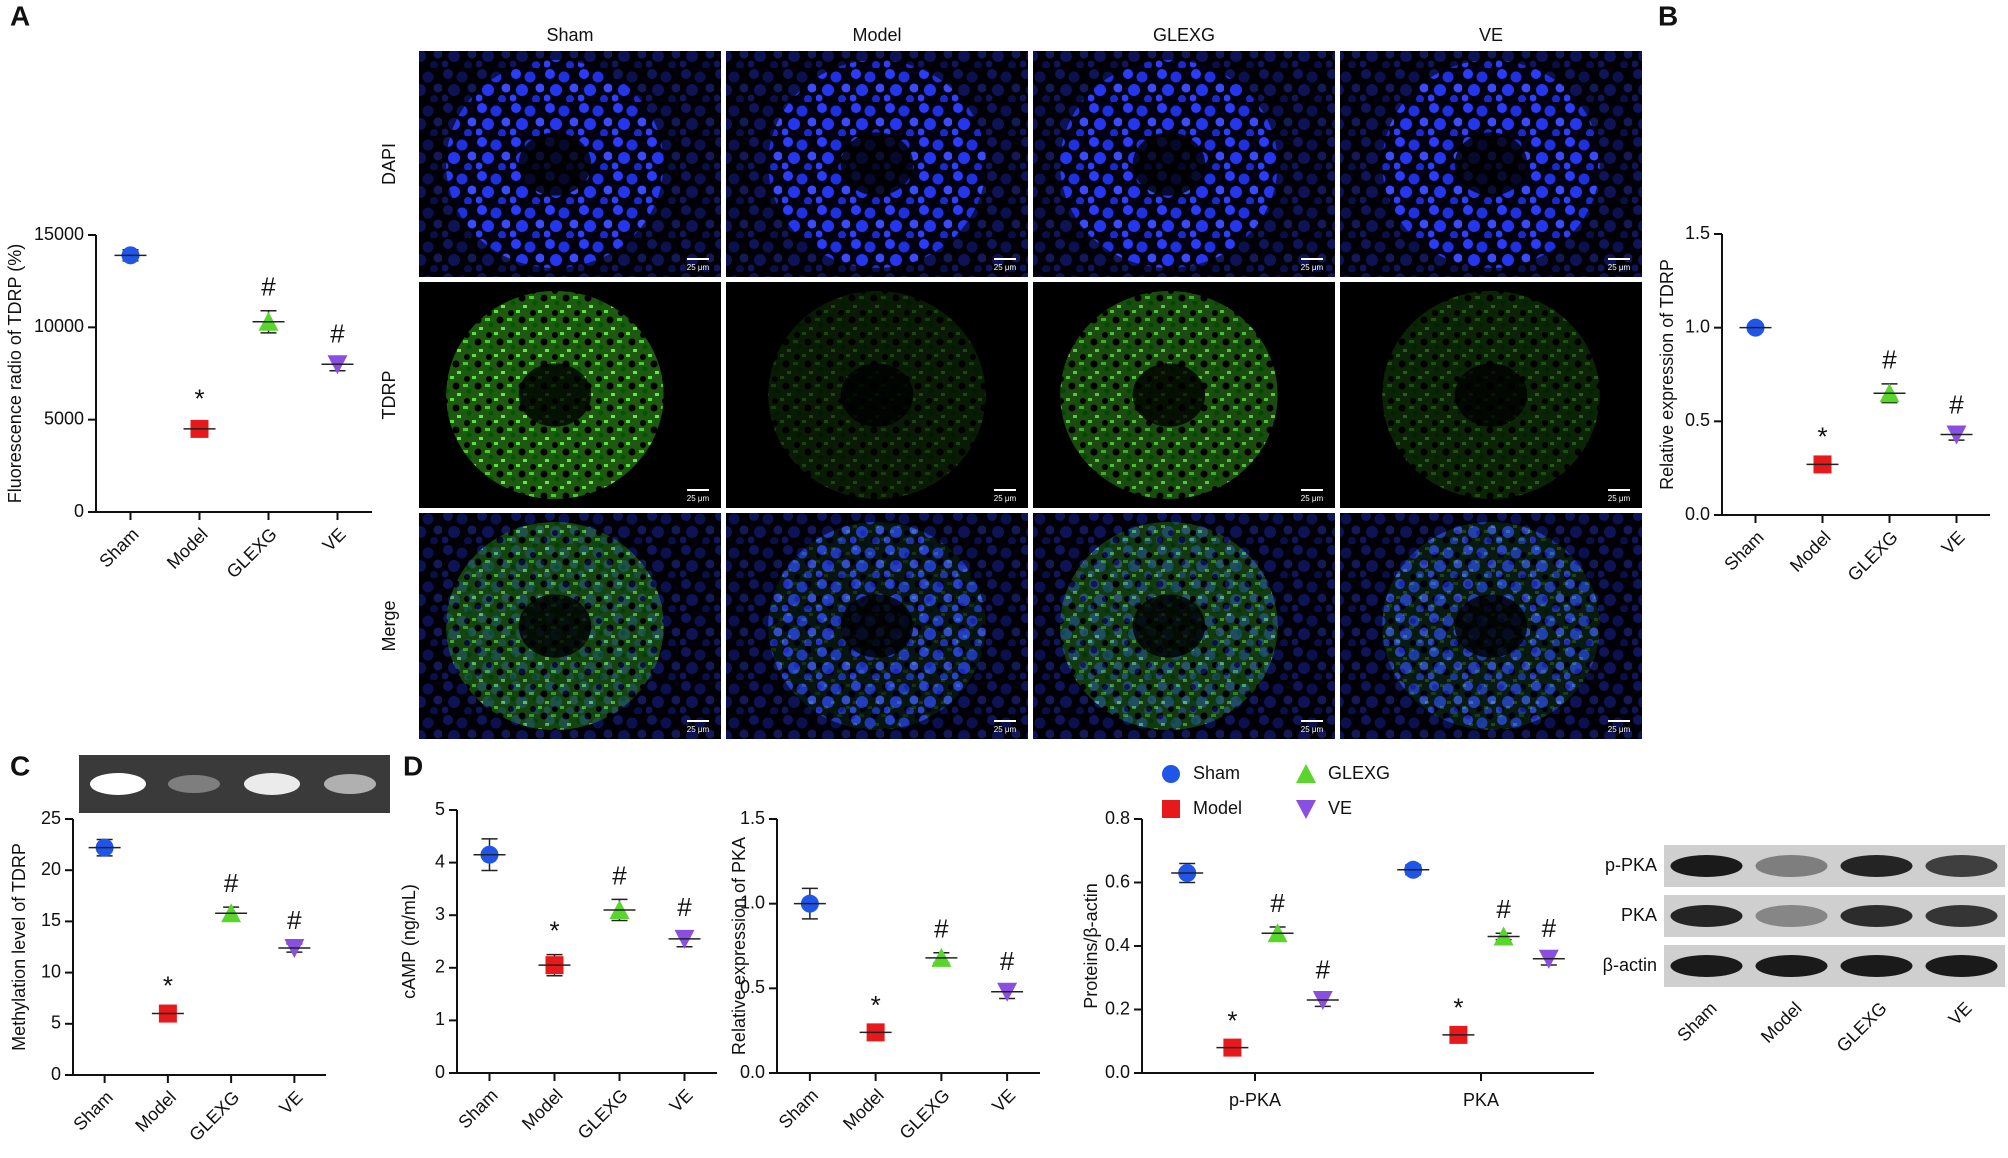 This screenshot has height=1158, width=2008. I want to click on blot-row-label: β-actin, so click(1630, 965).